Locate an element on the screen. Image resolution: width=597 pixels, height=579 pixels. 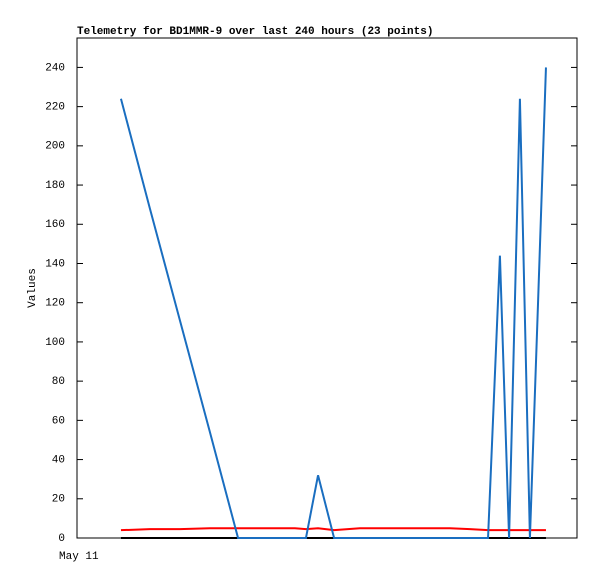
y-tick-label: 140 is located at coordinates (55, 264).